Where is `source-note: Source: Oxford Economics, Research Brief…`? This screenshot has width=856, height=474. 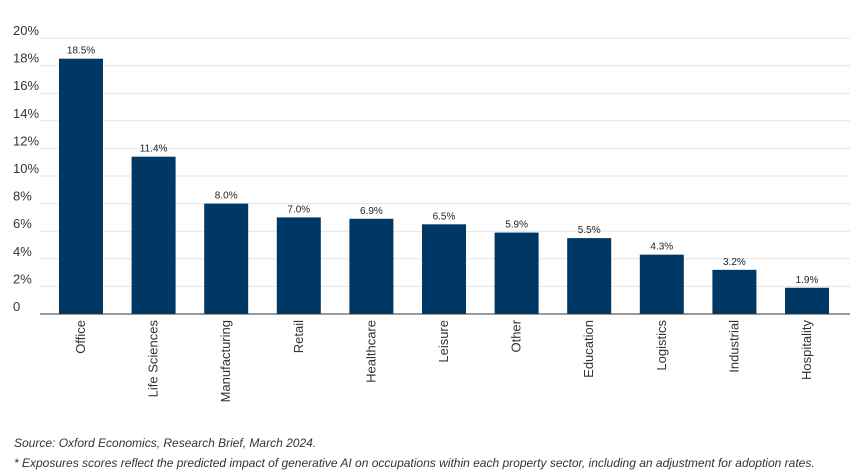
source-note: Source: Oxford Economics, Research Brief… is located at coordinates (165, 443).